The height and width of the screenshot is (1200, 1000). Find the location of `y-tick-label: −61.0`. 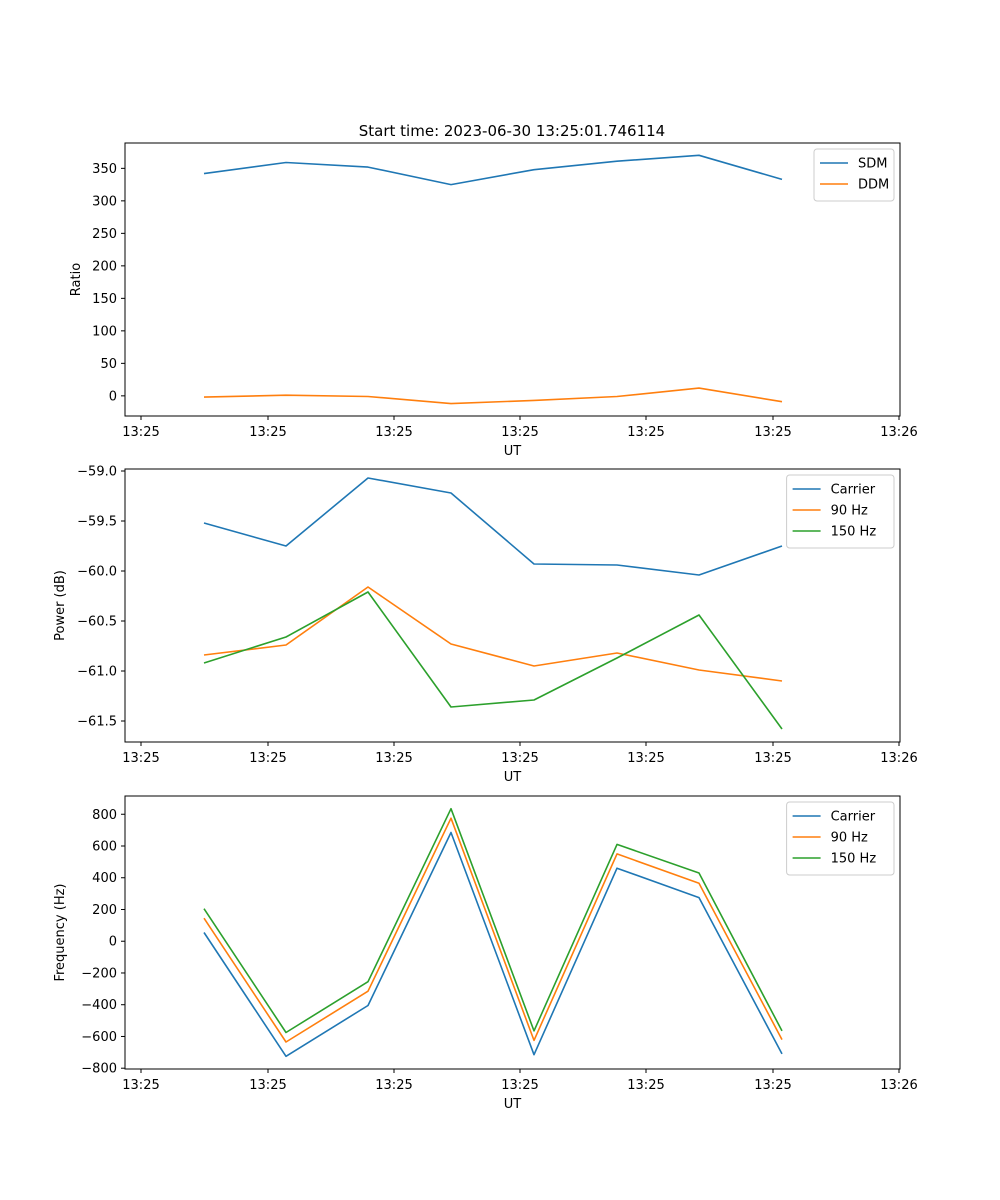

y-tick-label: −61.0 is located at coordinates (97, 672).